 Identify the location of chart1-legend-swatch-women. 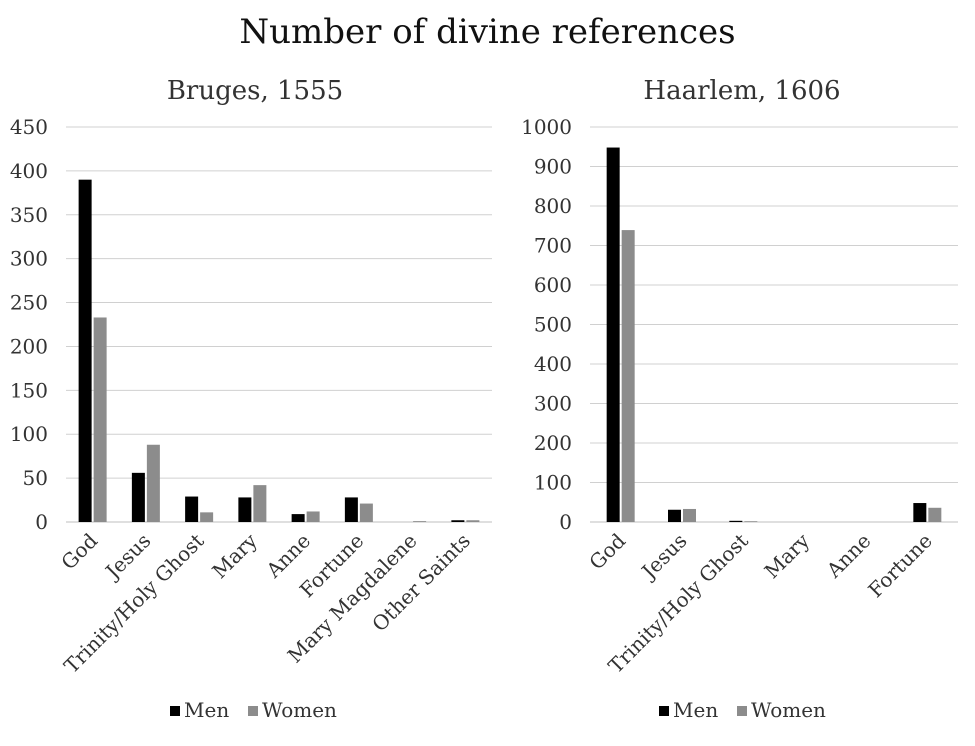
(253, 711).